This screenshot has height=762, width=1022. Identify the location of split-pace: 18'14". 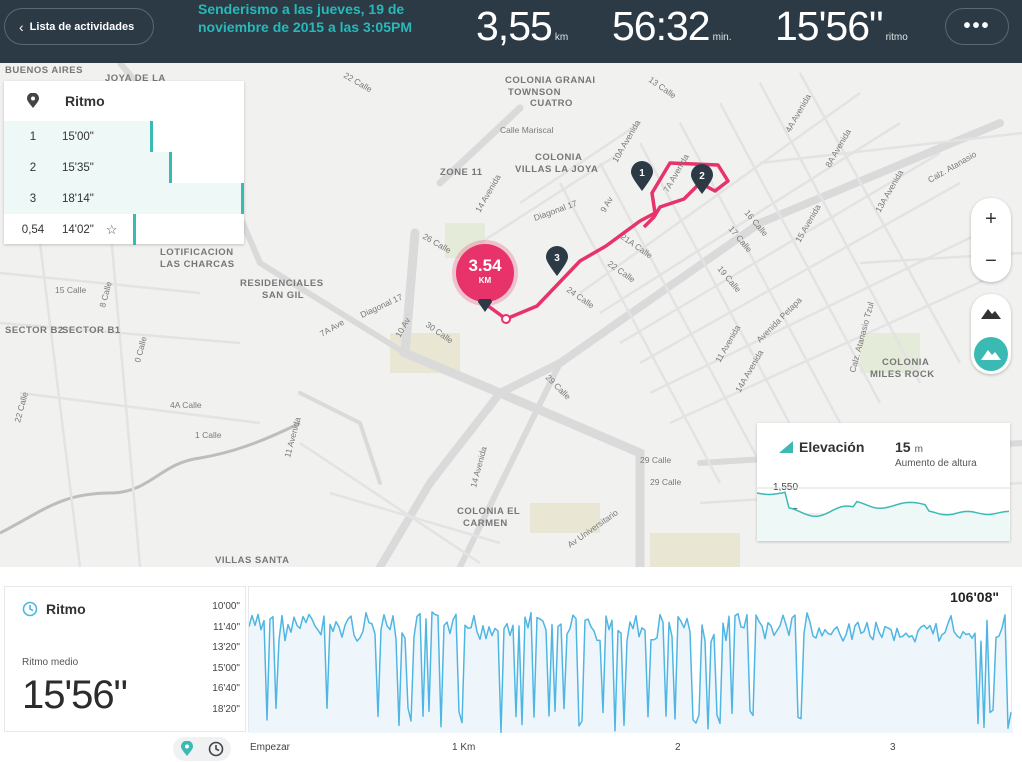
(78, 198).